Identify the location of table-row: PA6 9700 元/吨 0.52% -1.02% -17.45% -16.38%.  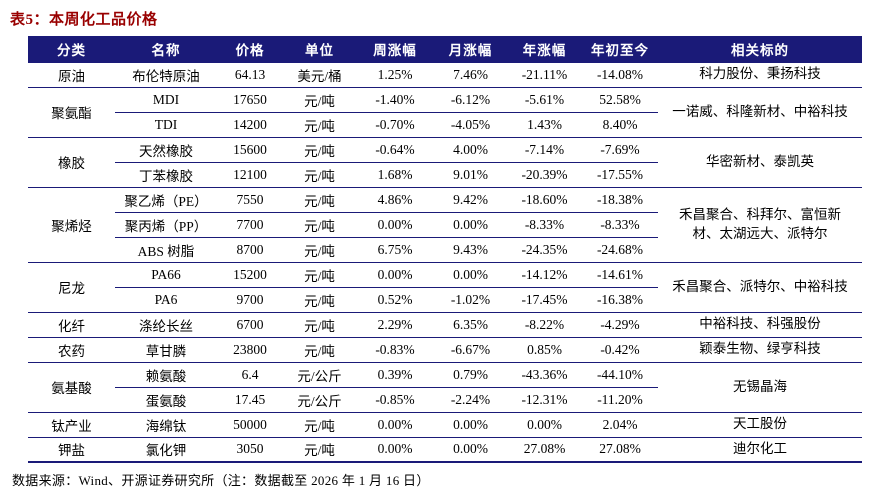
(445, 299).